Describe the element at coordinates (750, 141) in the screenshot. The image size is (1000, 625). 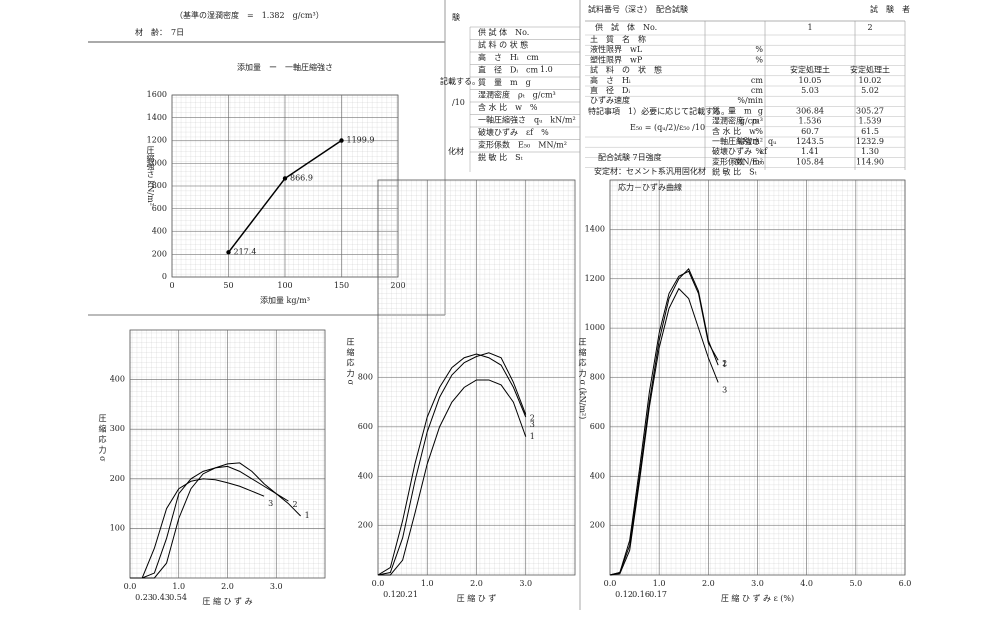
I see `row-unit: kN/m²` at that location.